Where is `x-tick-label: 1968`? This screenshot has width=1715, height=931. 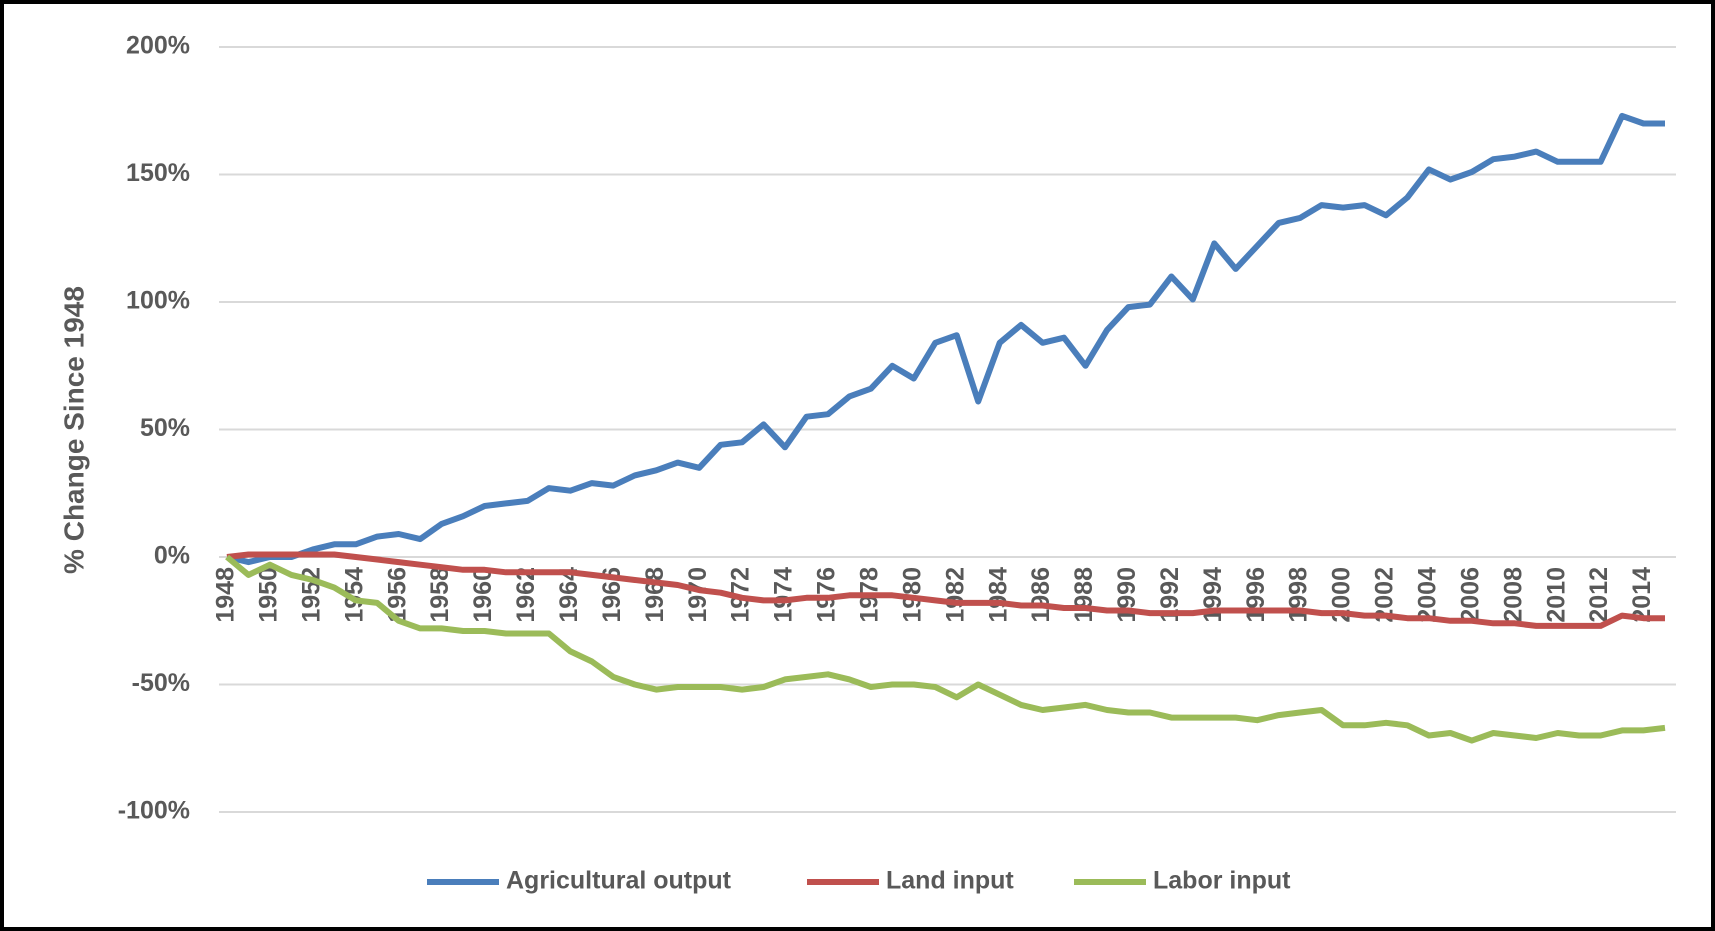
x-tick-label: 1968 is located at coordinates (655, 595).